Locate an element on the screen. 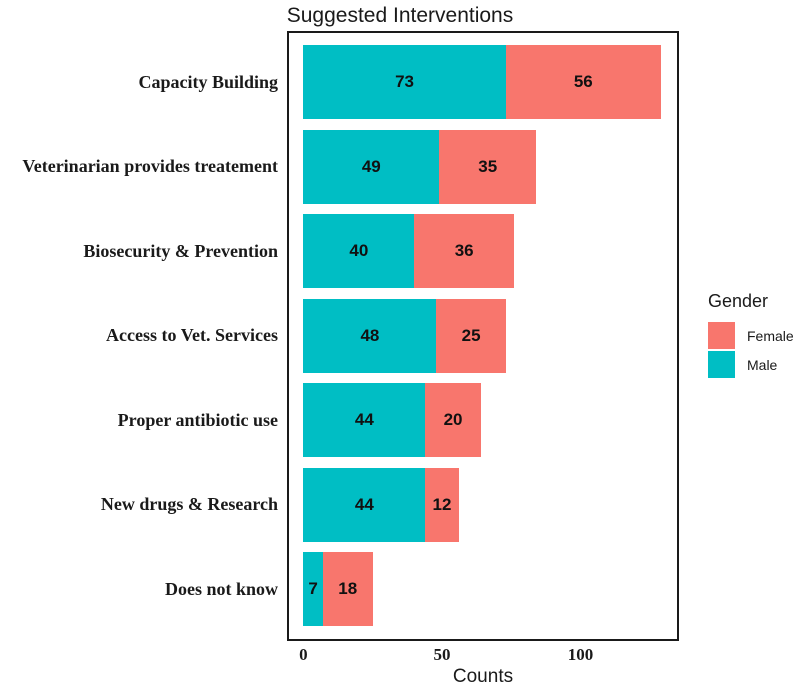  bar-value-label: 49 is located at coordinates (371, 166).